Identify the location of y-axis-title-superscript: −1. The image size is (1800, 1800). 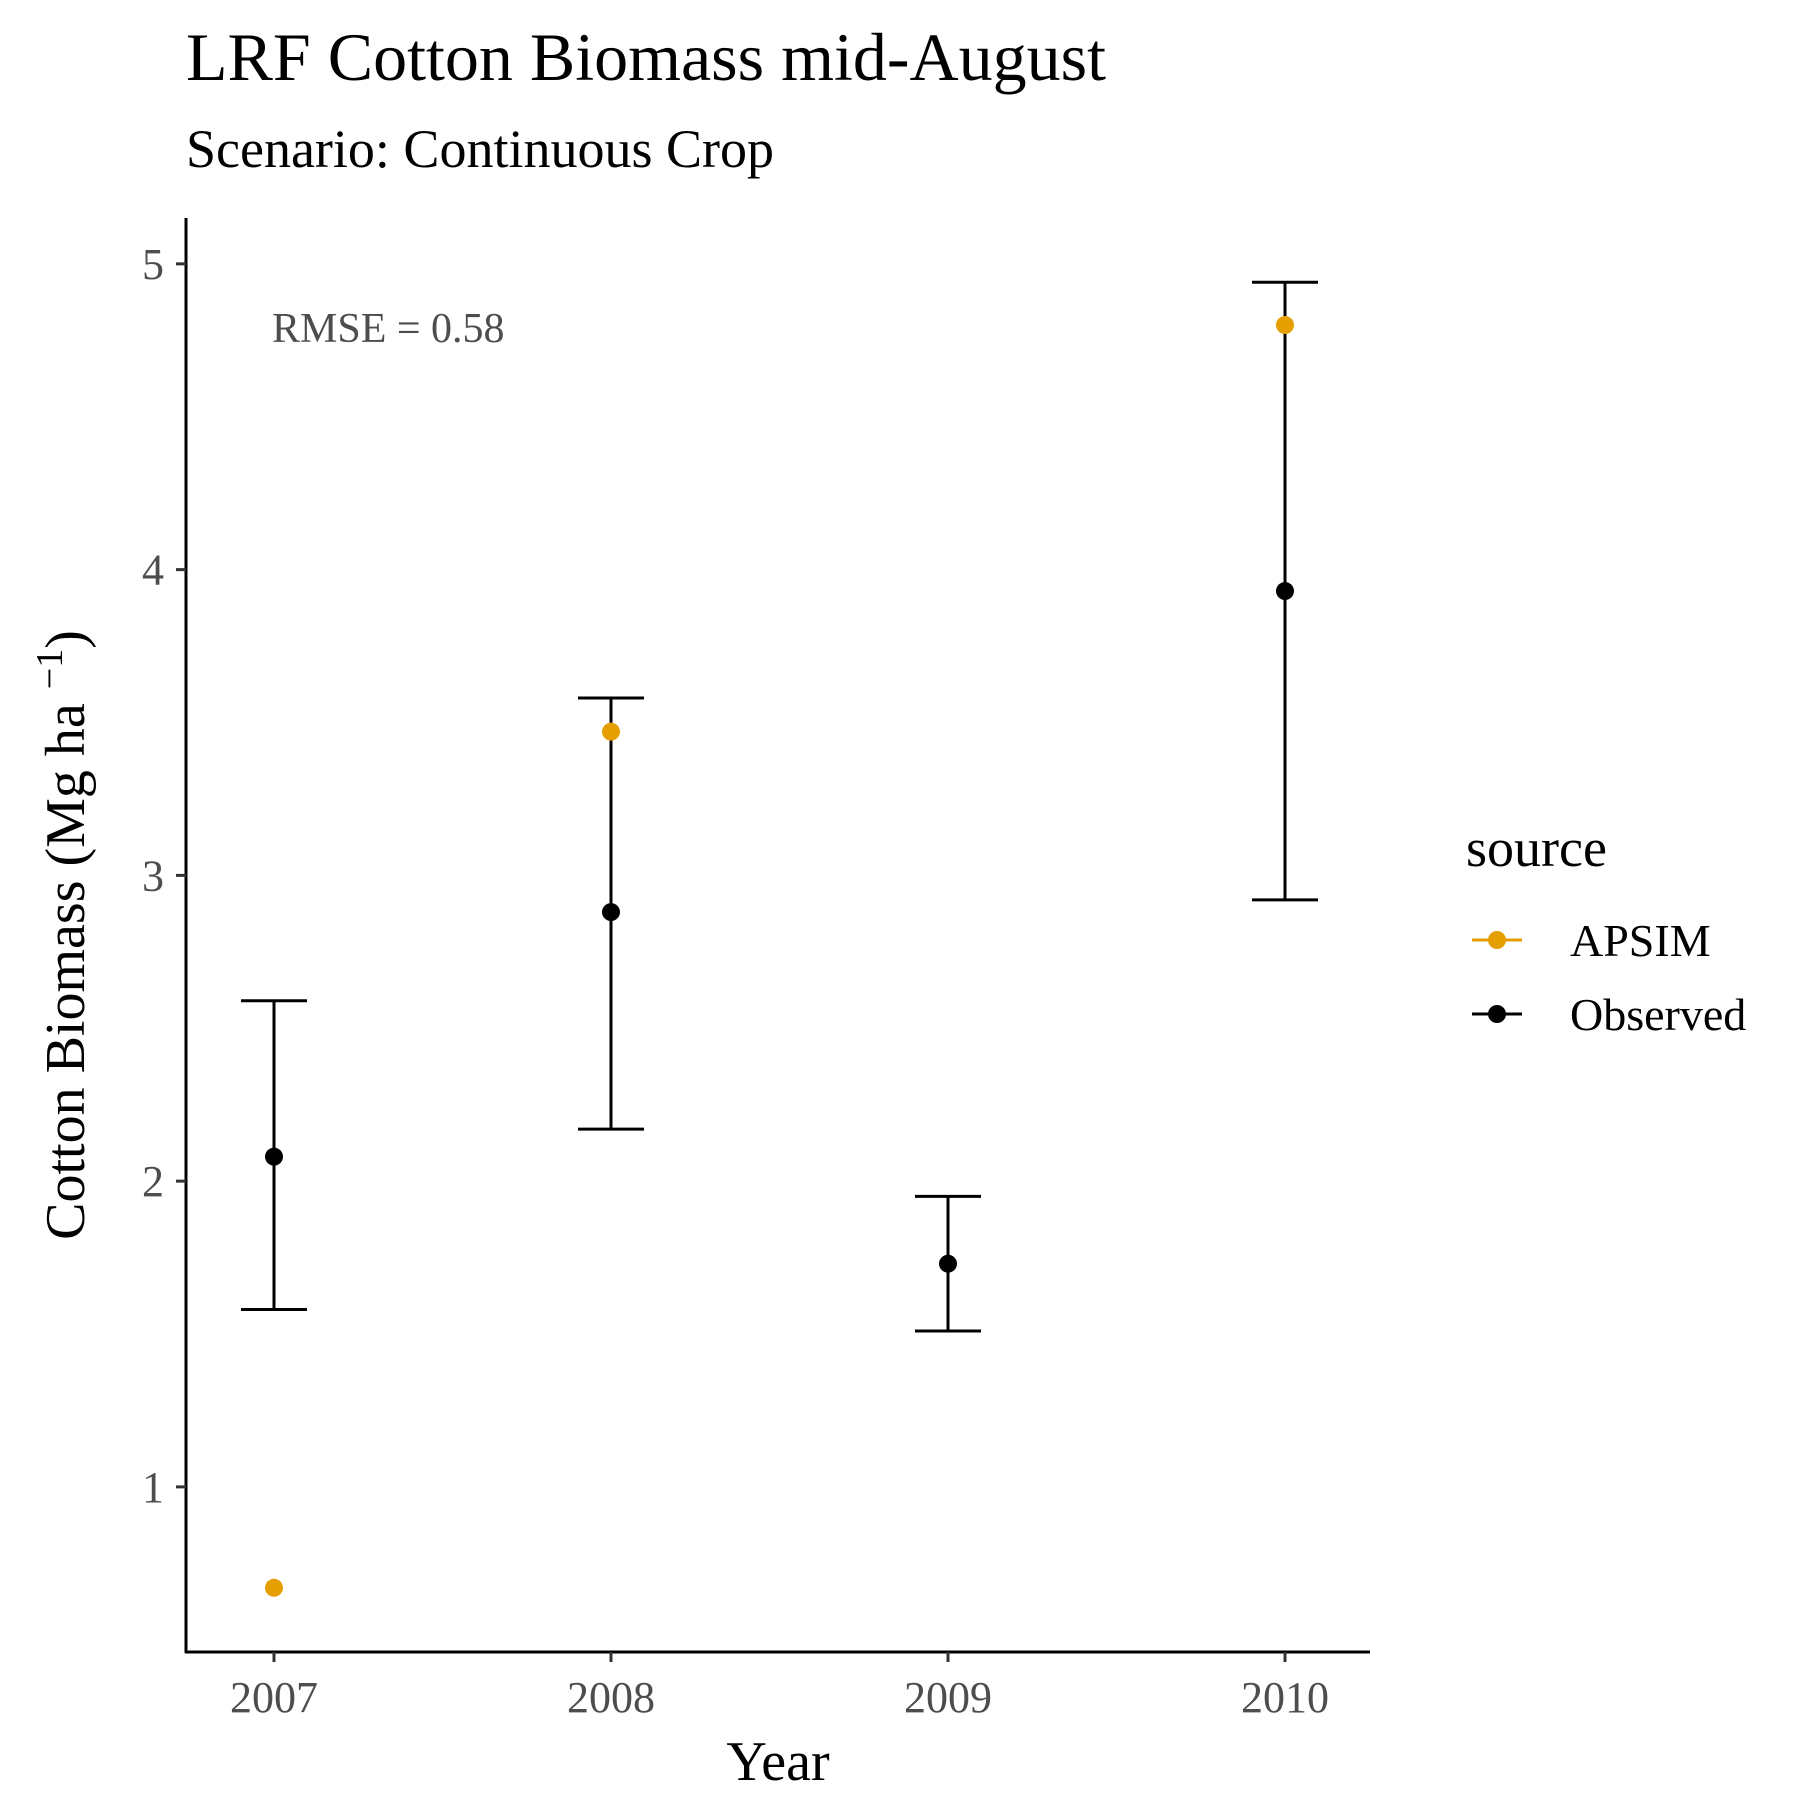
(50, 669).